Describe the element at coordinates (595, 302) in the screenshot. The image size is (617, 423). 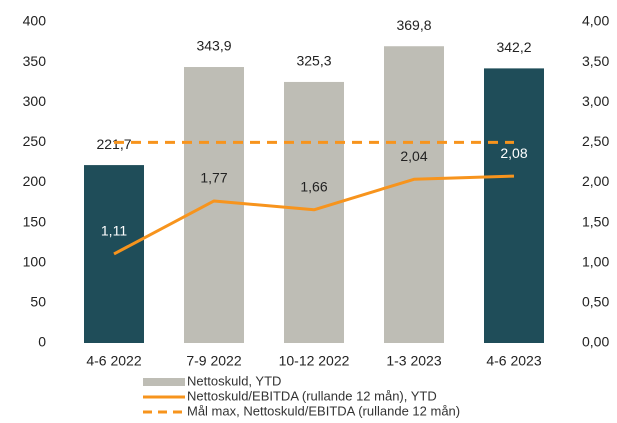
I see `y2-tick-label: 0,50` at that location.